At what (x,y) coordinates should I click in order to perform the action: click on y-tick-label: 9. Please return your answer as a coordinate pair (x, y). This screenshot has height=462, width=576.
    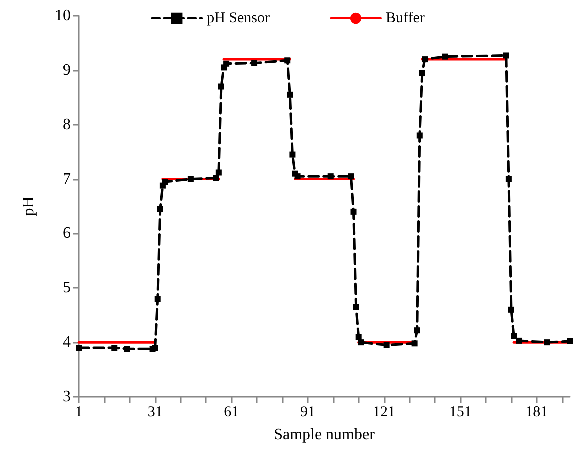
    Looking at the image, I should click on (67, 70).